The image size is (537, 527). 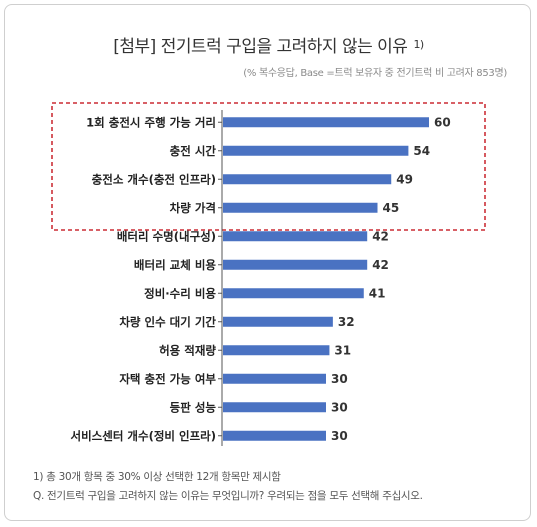 What do you see at coordinates (391, 208) in the screenshot?
I see `value-label: 45` at bounding box center [391, 208].